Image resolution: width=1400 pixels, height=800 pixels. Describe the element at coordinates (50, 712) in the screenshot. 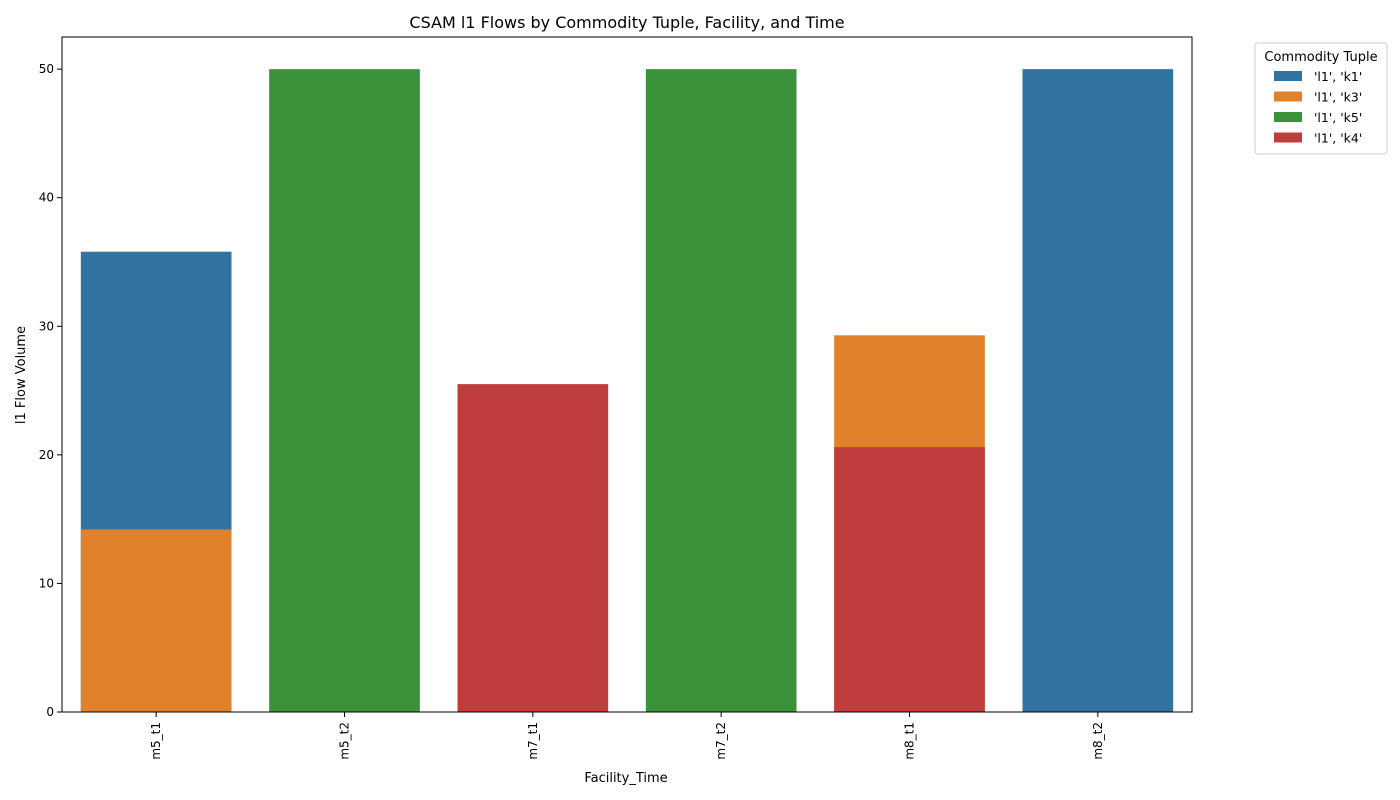

I see `y-tick-label: 0` at that location.